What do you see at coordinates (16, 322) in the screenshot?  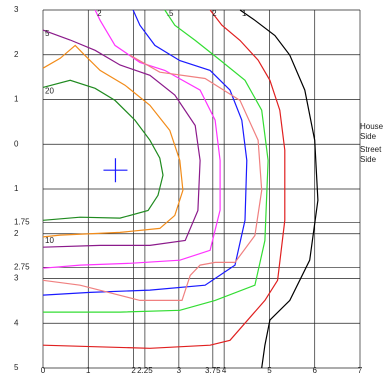 I see `y-tick-label: 4` at bounding box center [16, 322].